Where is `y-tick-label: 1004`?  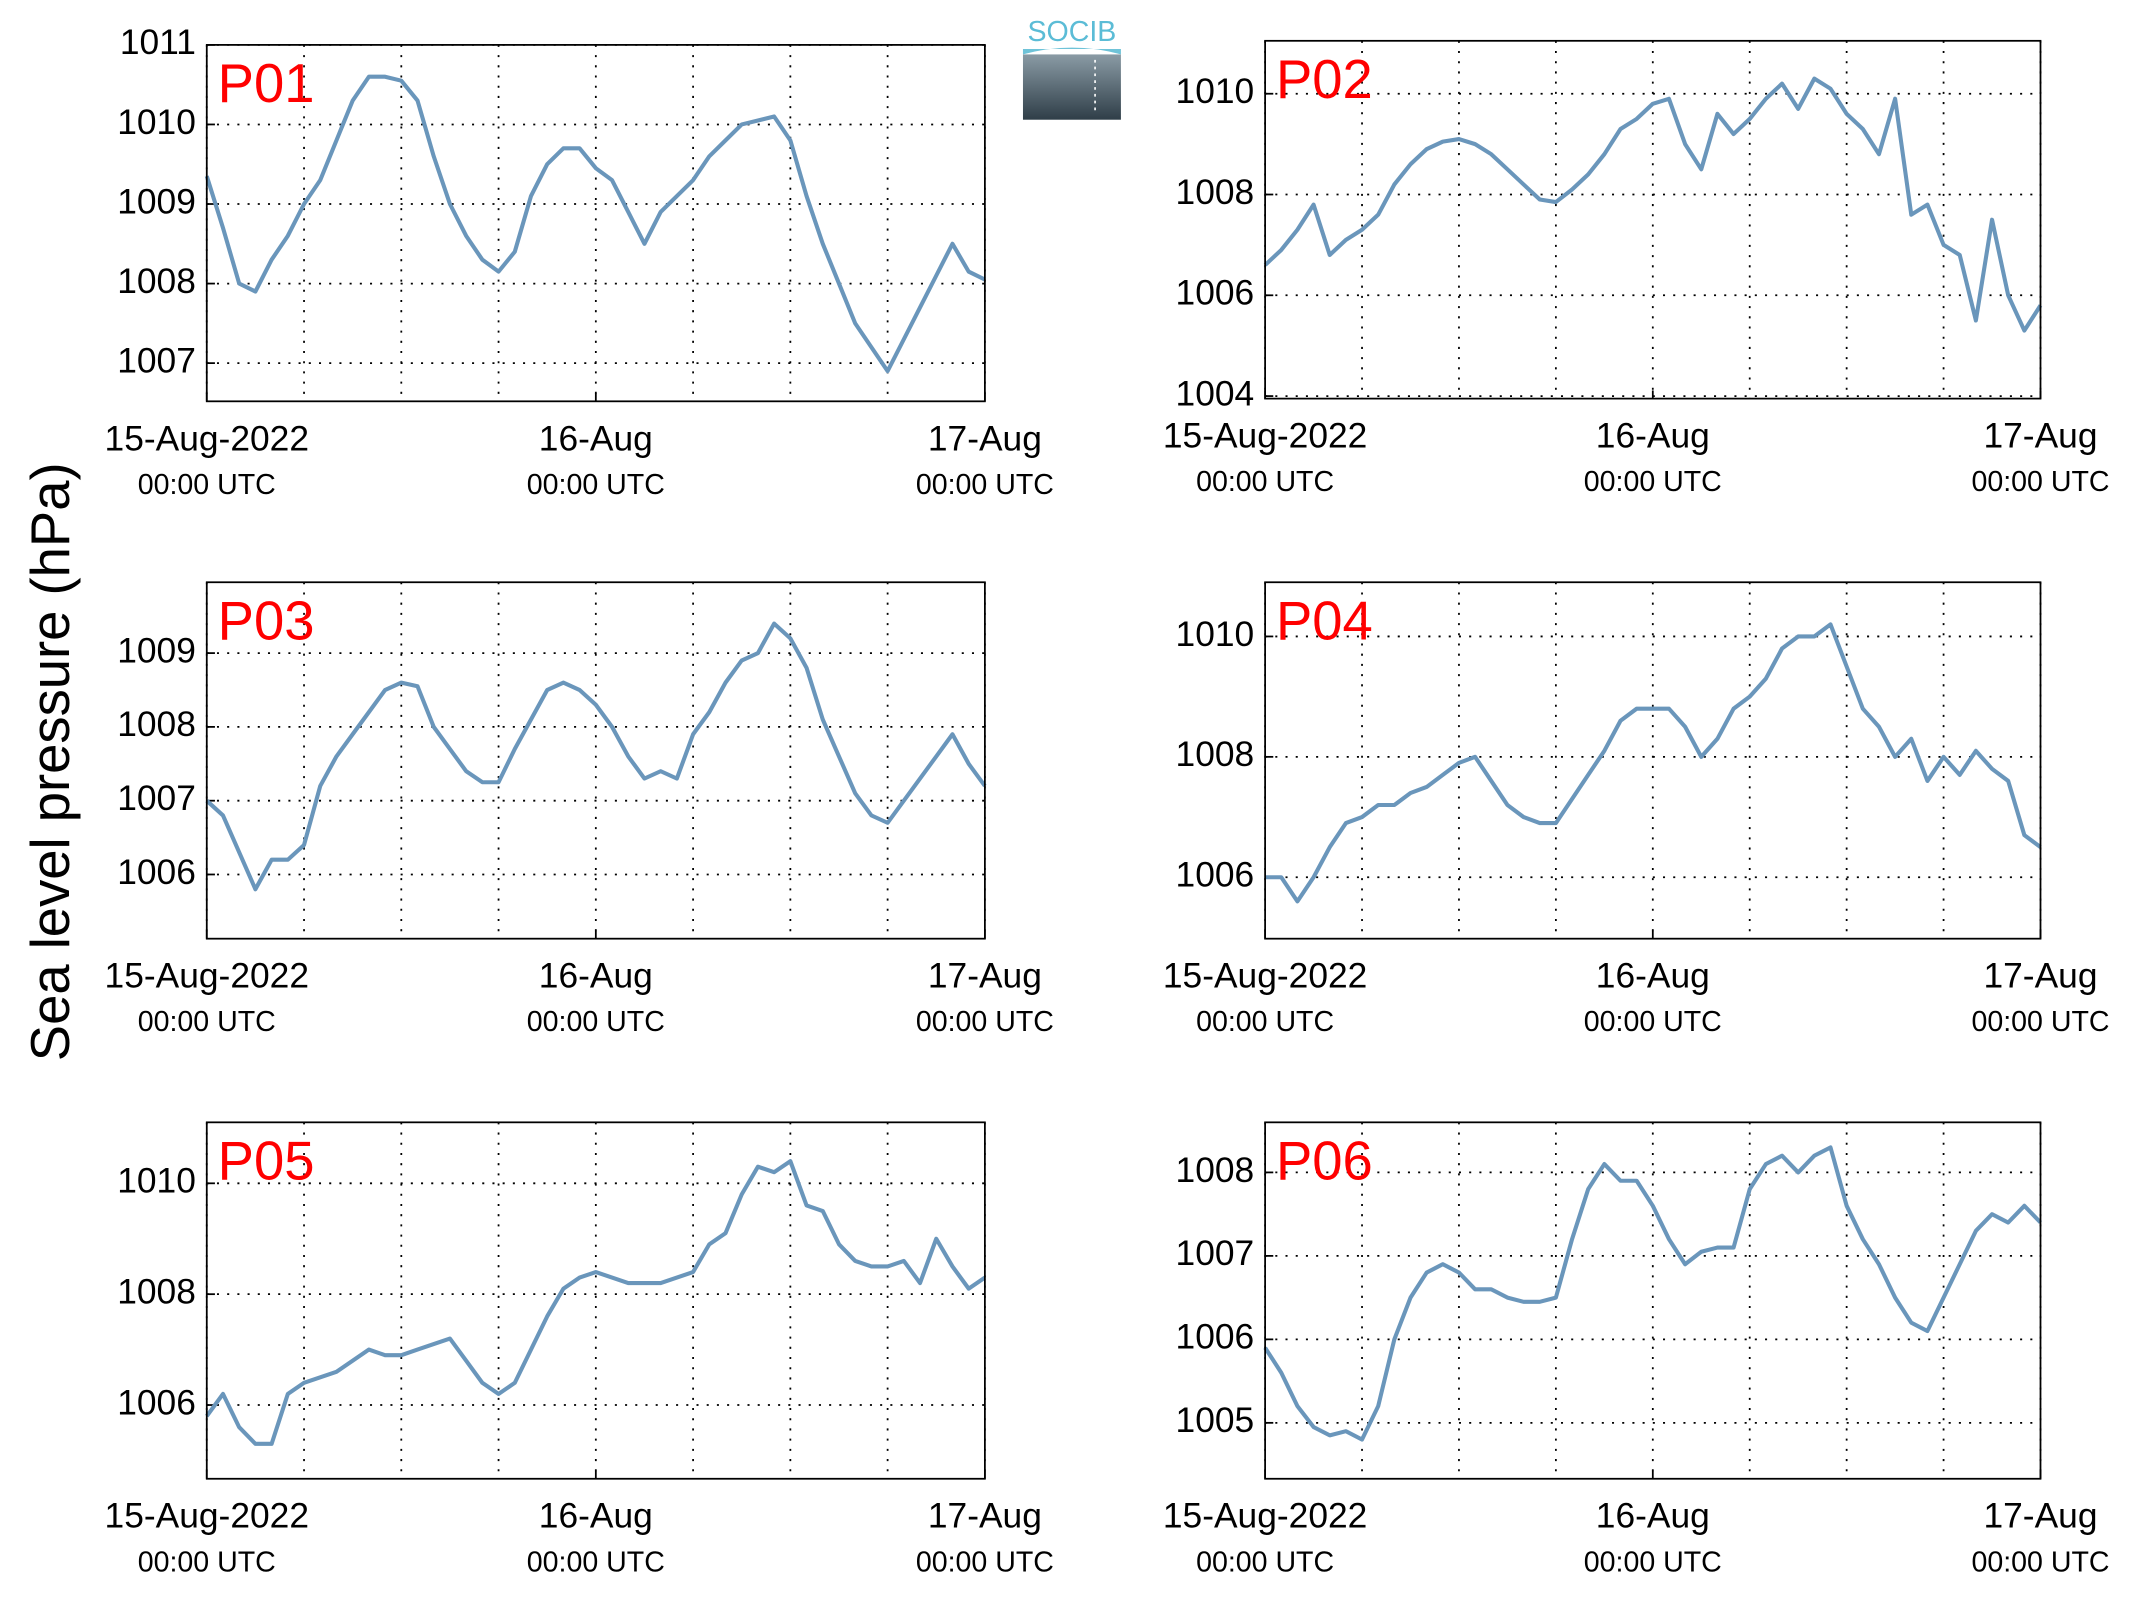
y-tick-label: 1004 is located at coordinates (1215, 393).